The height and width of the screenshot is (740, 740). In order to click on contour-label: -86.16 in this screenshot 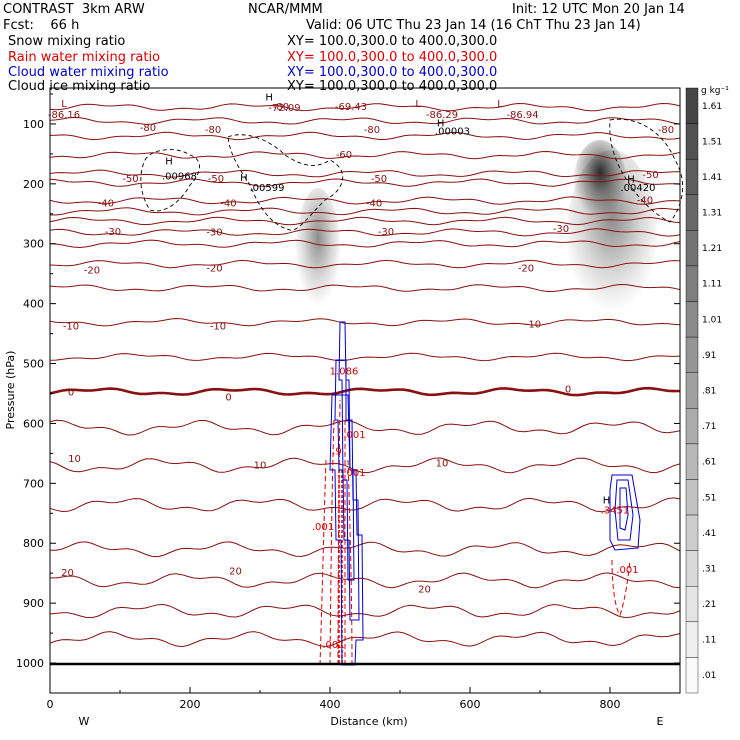, I will do `click(64, 115)`.